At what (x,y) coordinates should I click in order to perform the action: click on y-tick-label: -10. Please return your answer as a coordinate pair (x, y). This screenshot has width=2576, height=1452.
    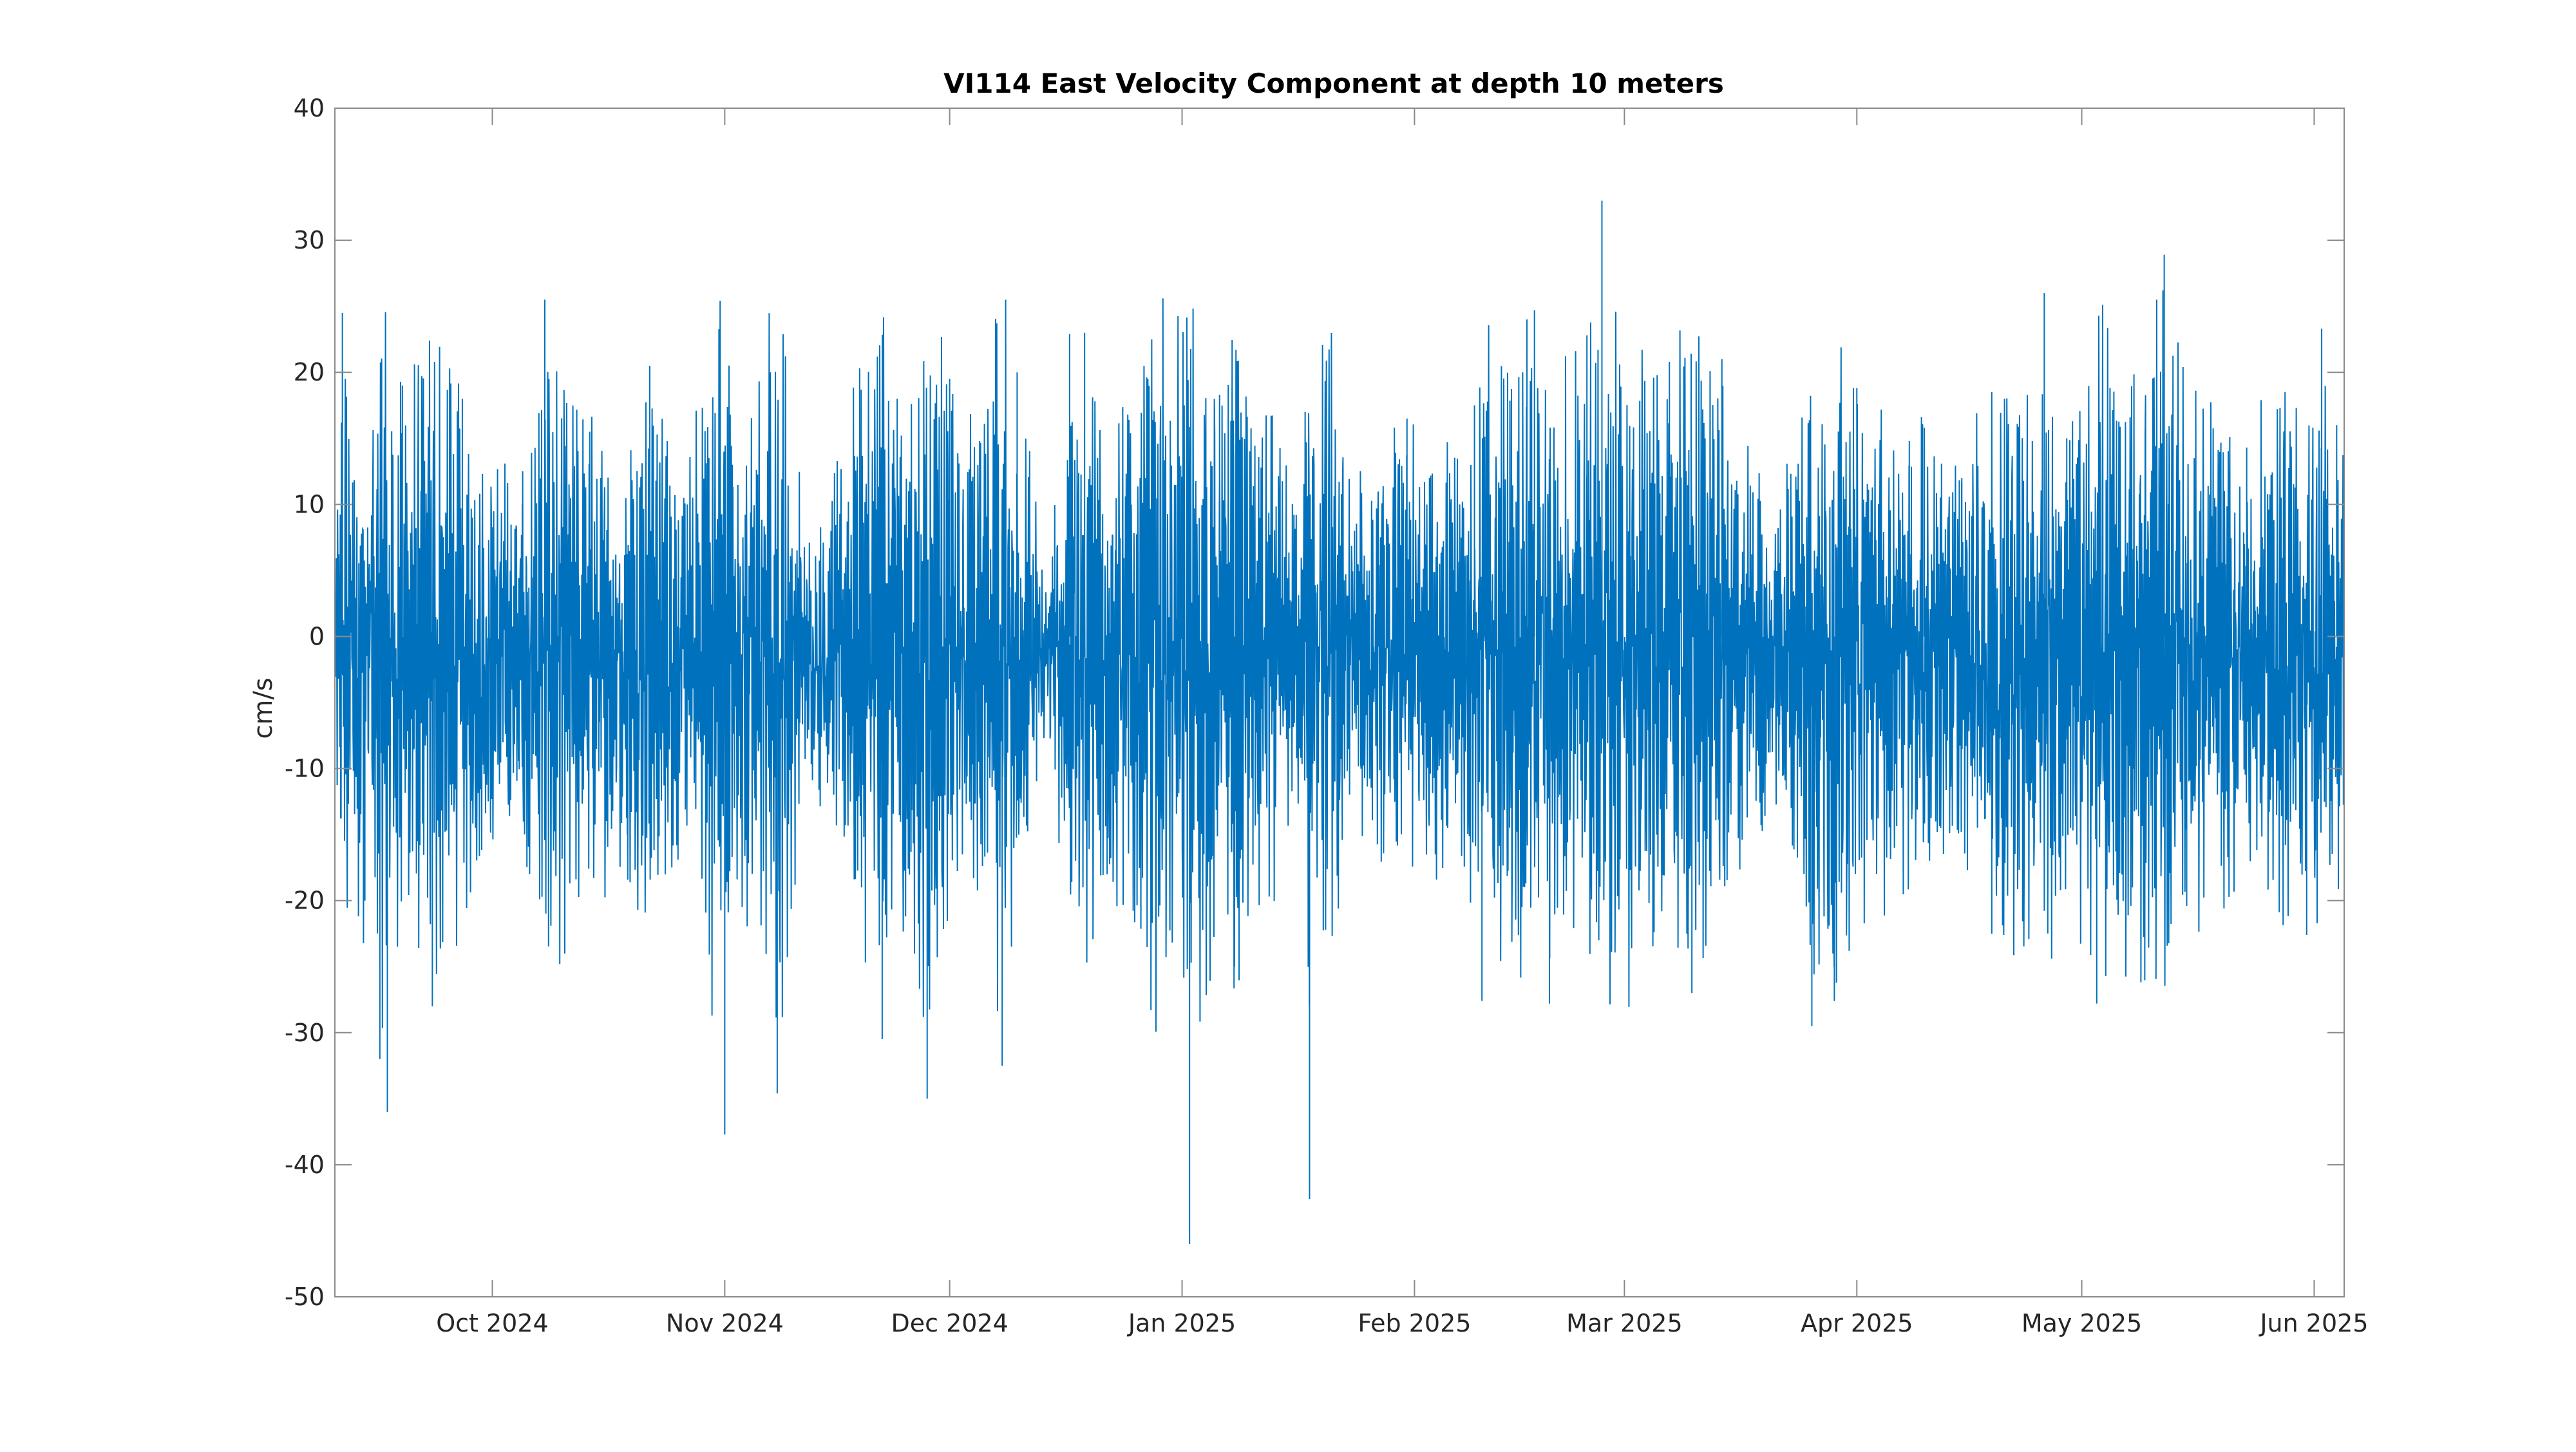
    Looking at the image, I should click on (305, 769).